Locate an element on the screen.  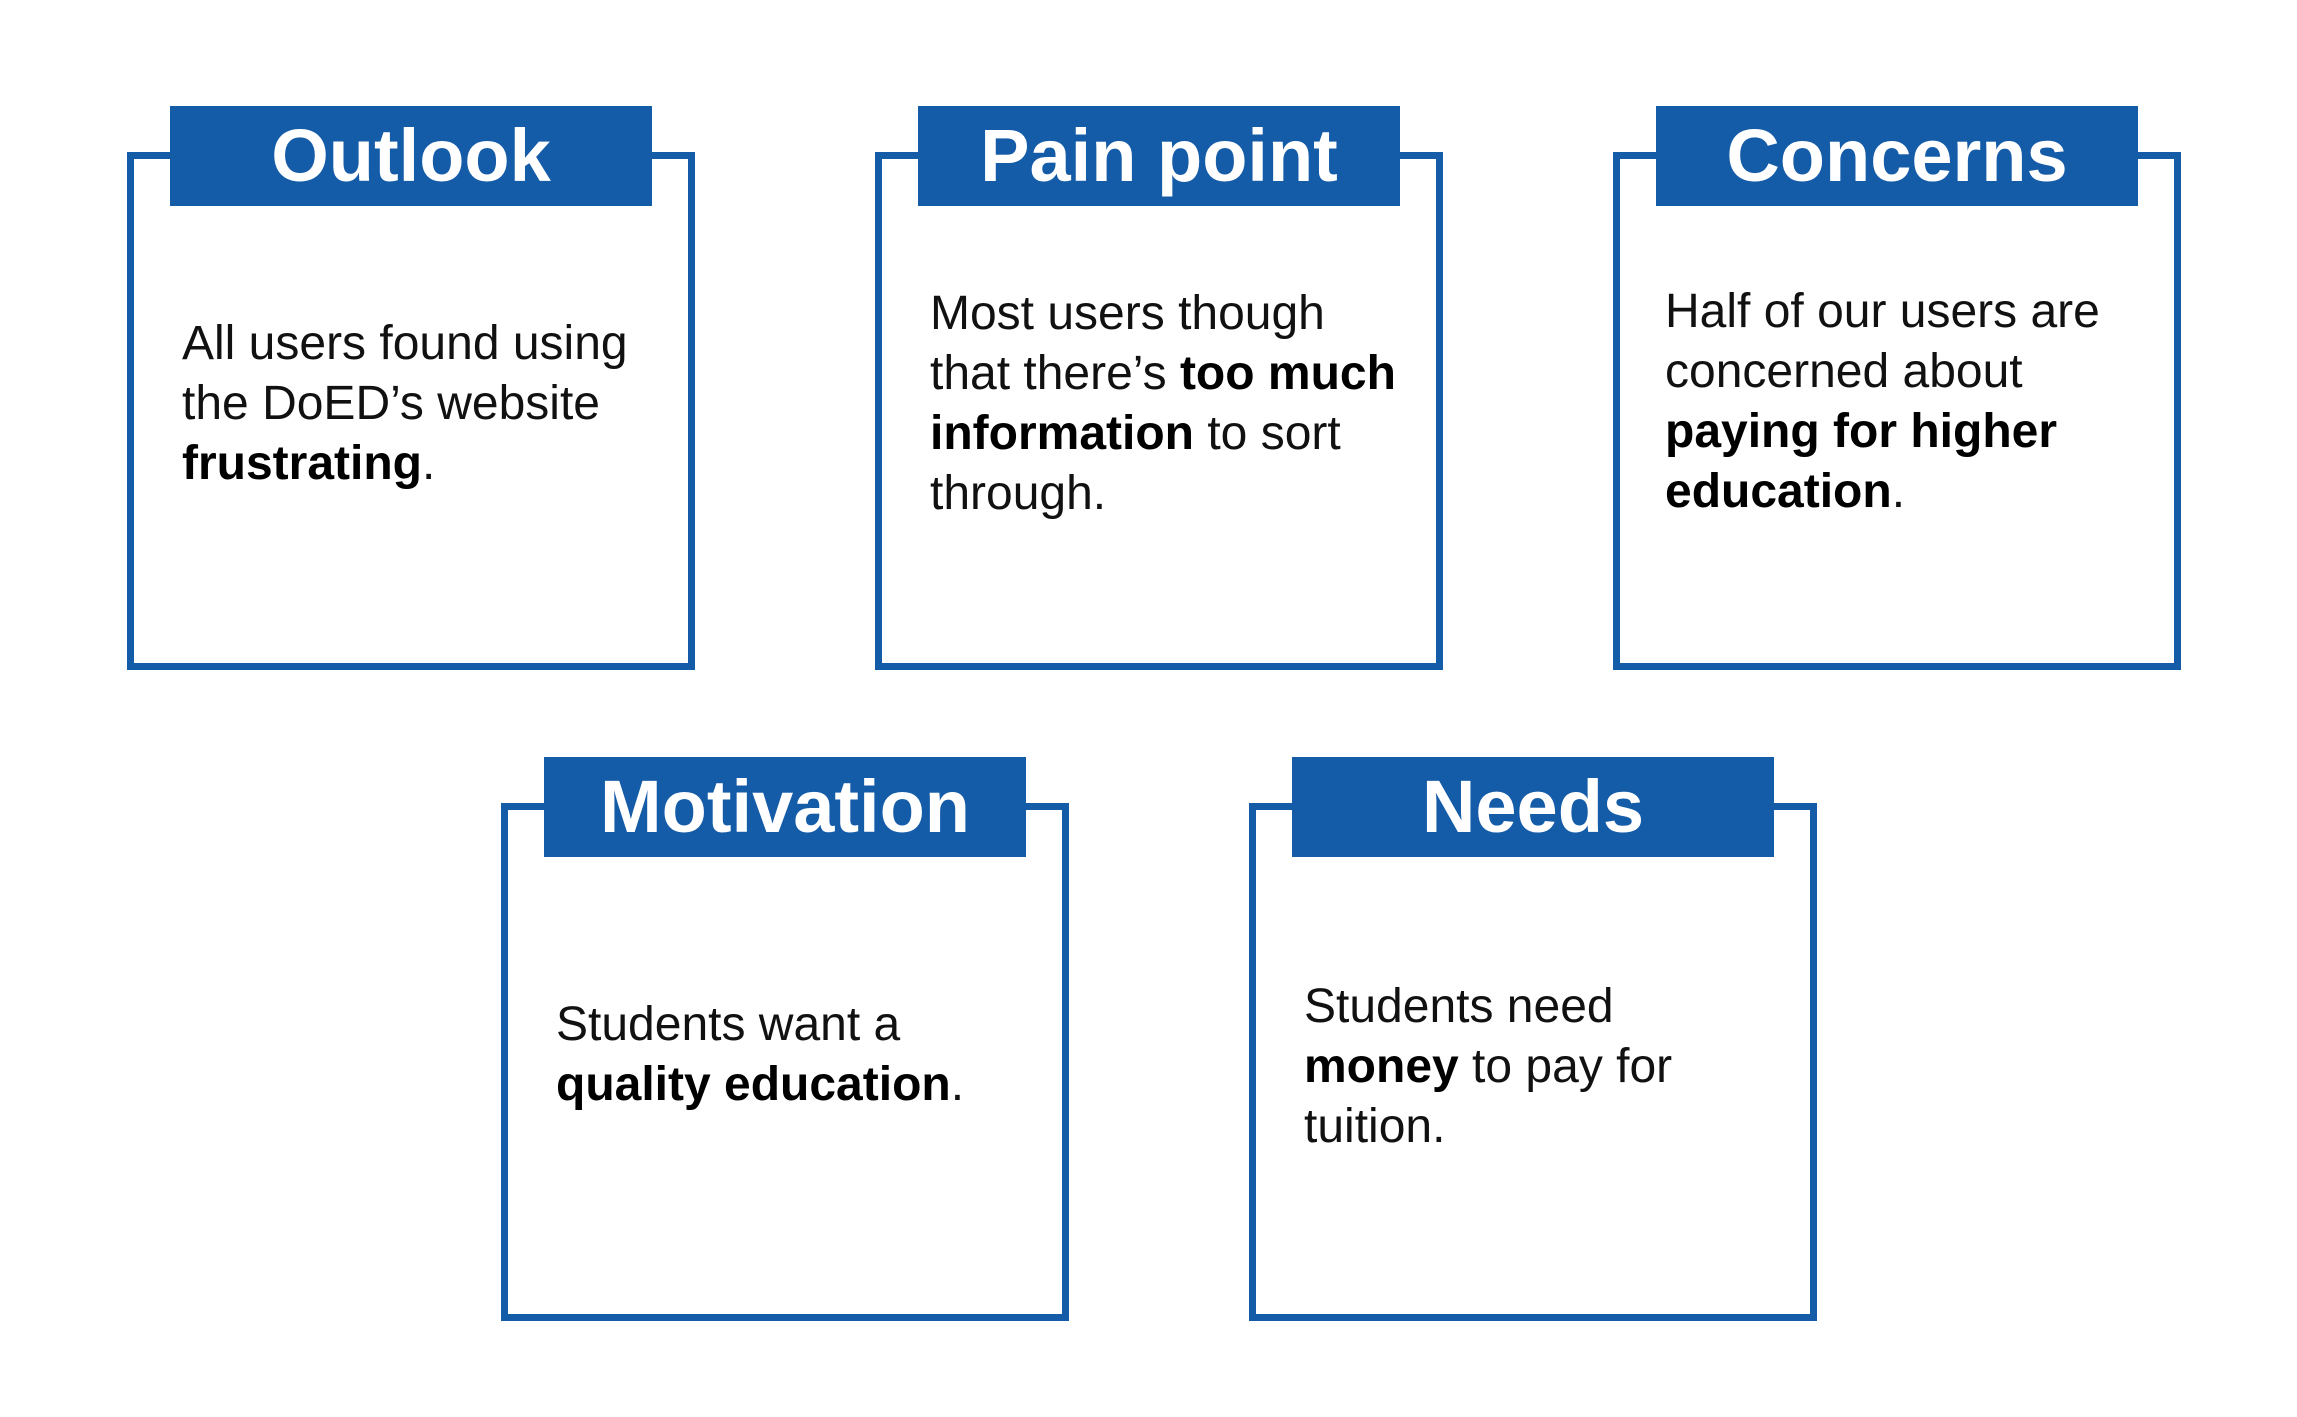
card-body: Students need money to pay for tuition. is located at coordinates (1537, 1067).